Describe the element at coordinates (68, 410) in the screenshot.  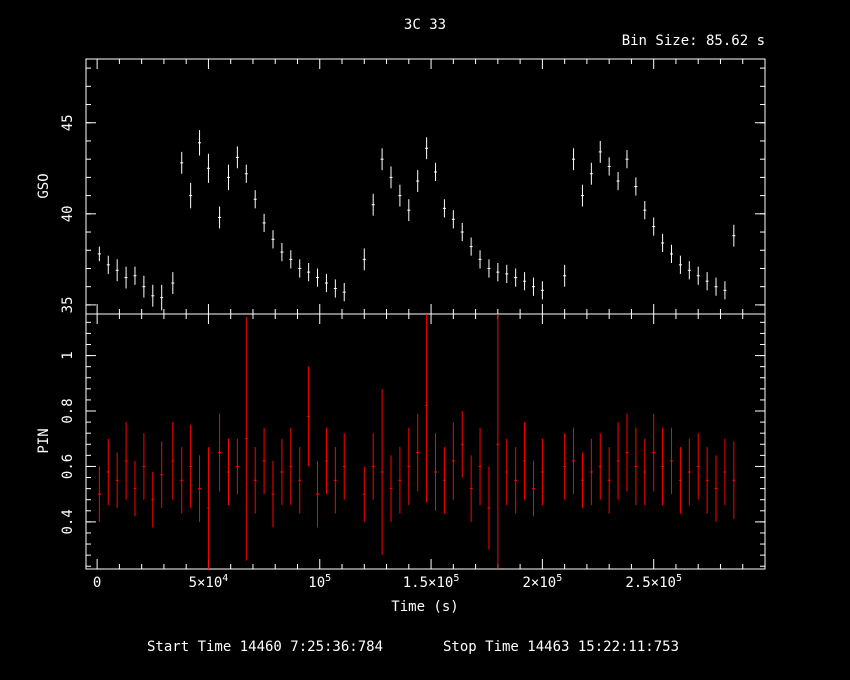
I see `pin-y-tick-label: 0.8` at that location.